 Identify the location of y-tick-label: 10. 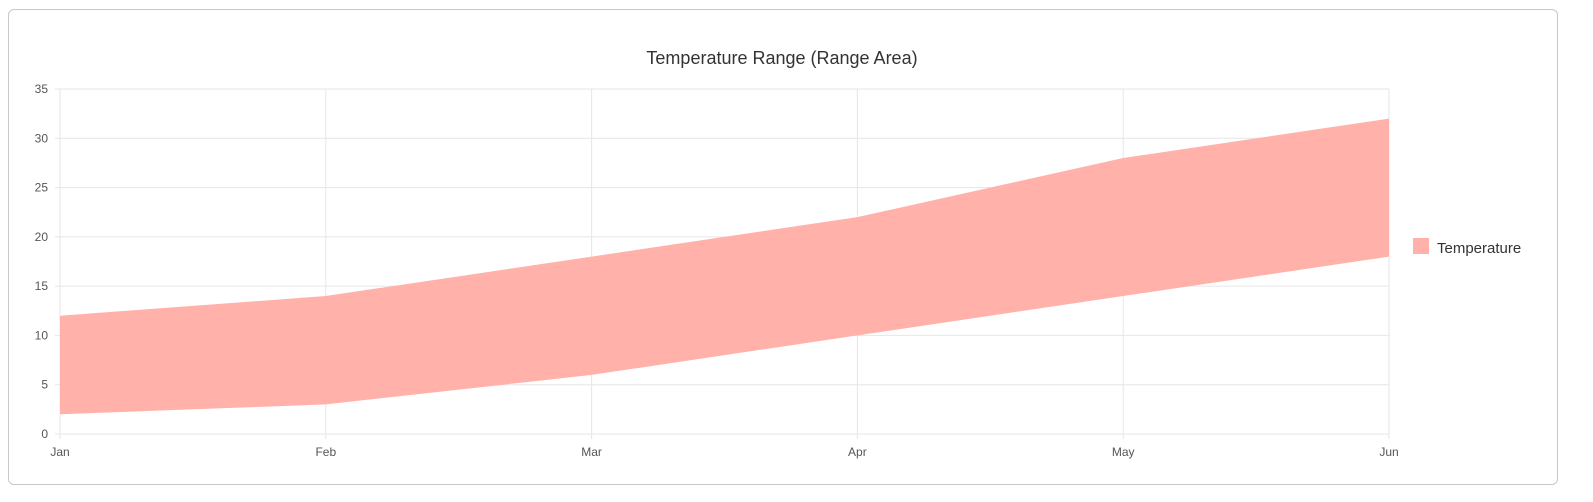
(42, 335).